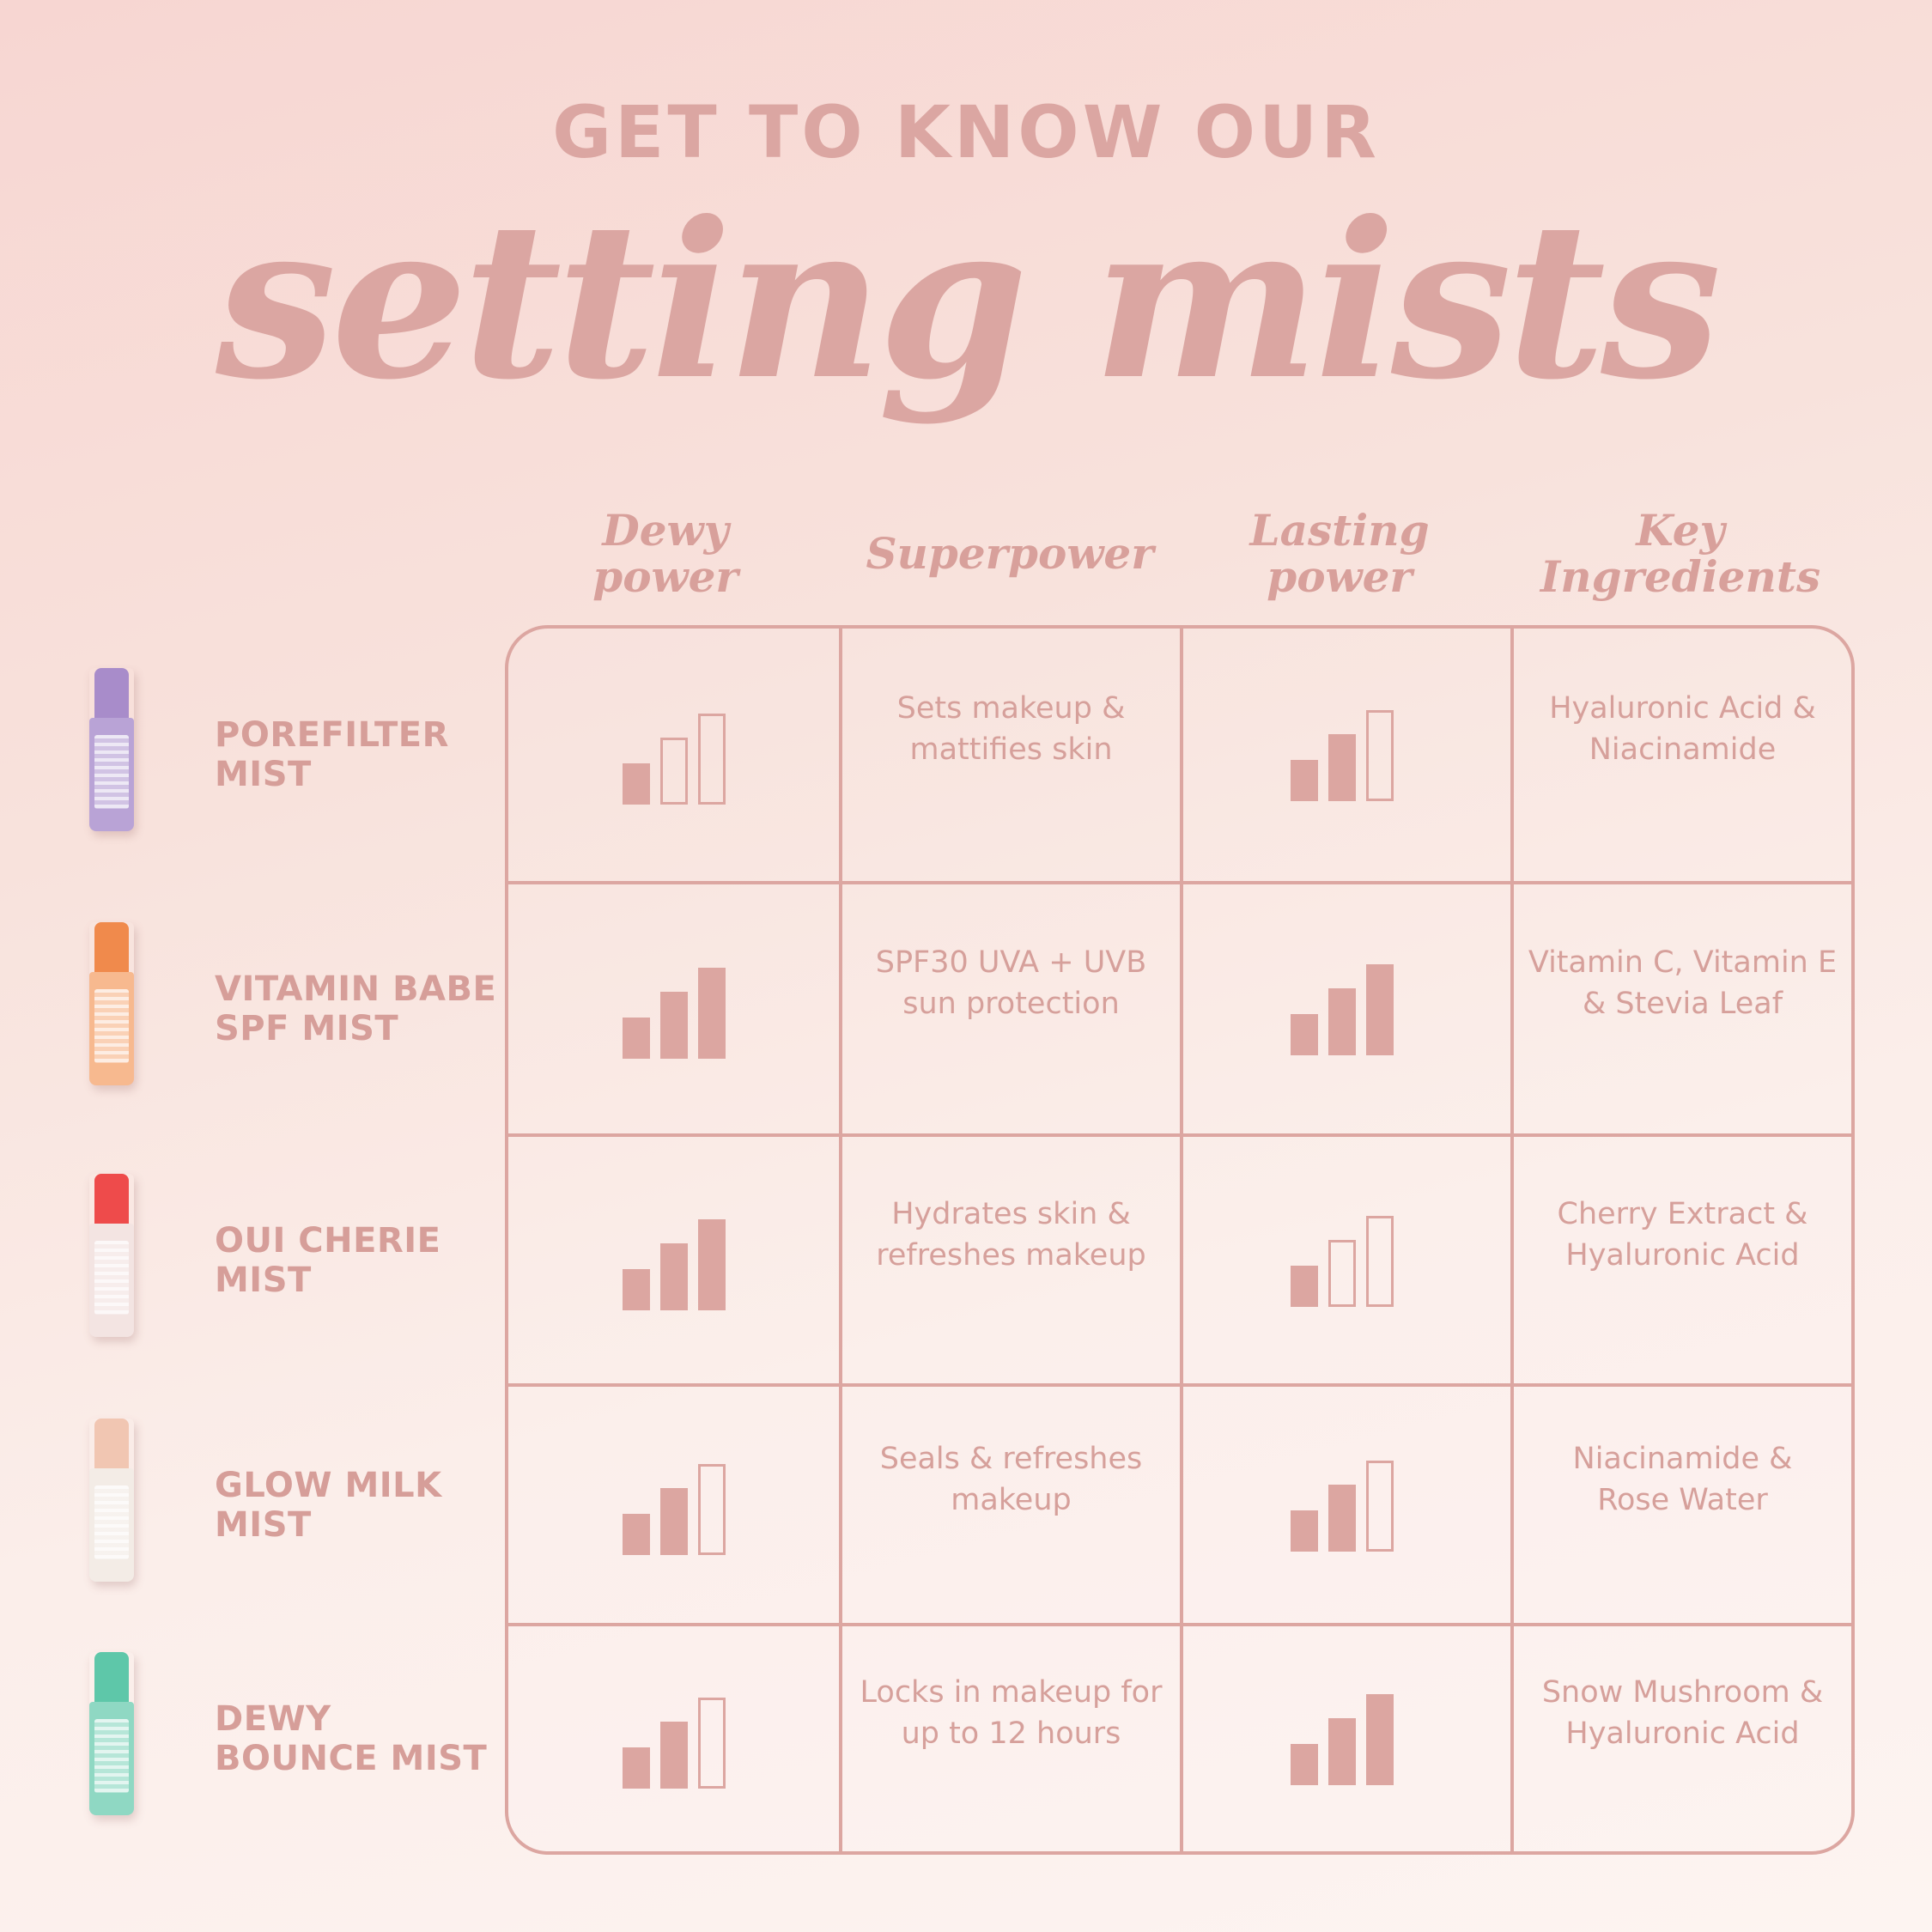 Image resolution: width=1932 pixels, height=1932 pixels. I want to click on superpower-line: up to 12 hours, so click(1011, 1733).